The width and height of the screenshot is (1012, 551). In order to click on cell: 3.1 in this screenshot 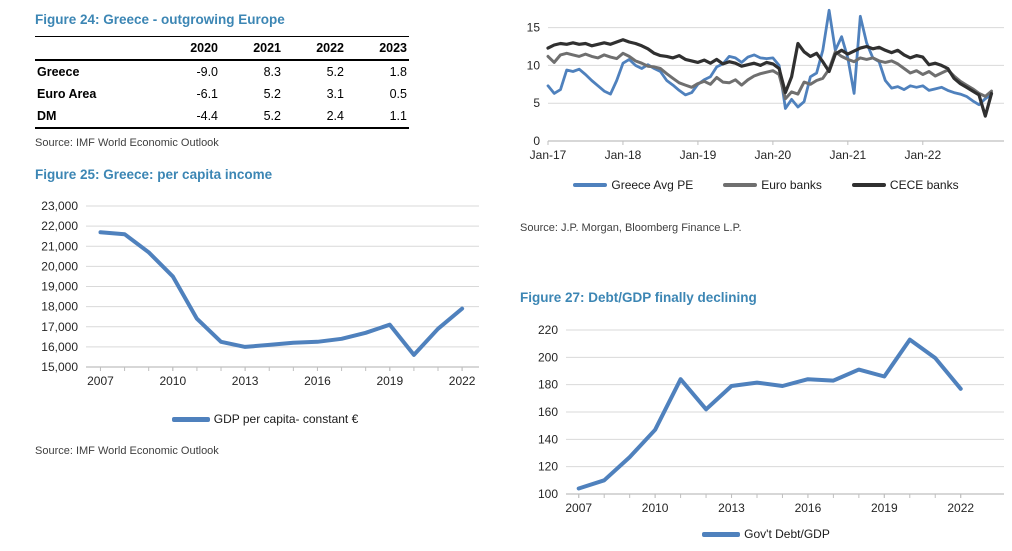, I will do `click(335, 94)`.